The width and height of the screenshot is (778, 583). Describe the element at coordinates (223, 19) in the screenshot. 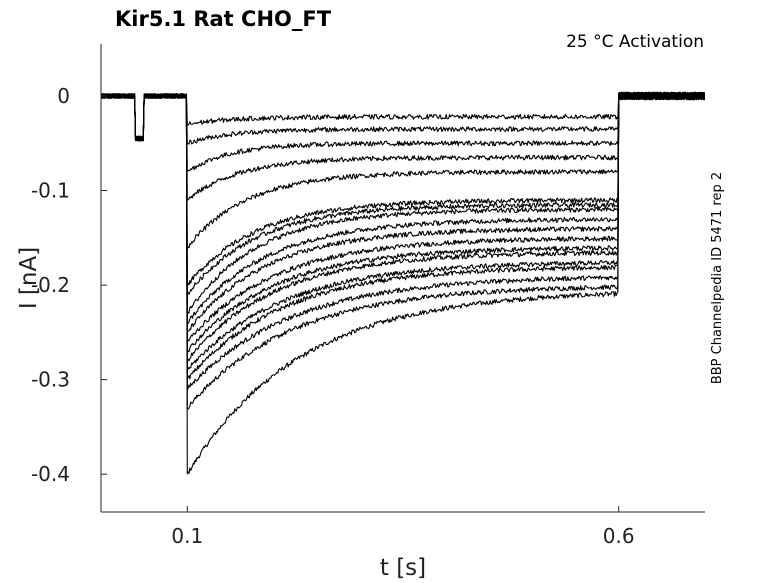

I see `chart-title: Kir5.1 Rat CHO_FT` at that location.